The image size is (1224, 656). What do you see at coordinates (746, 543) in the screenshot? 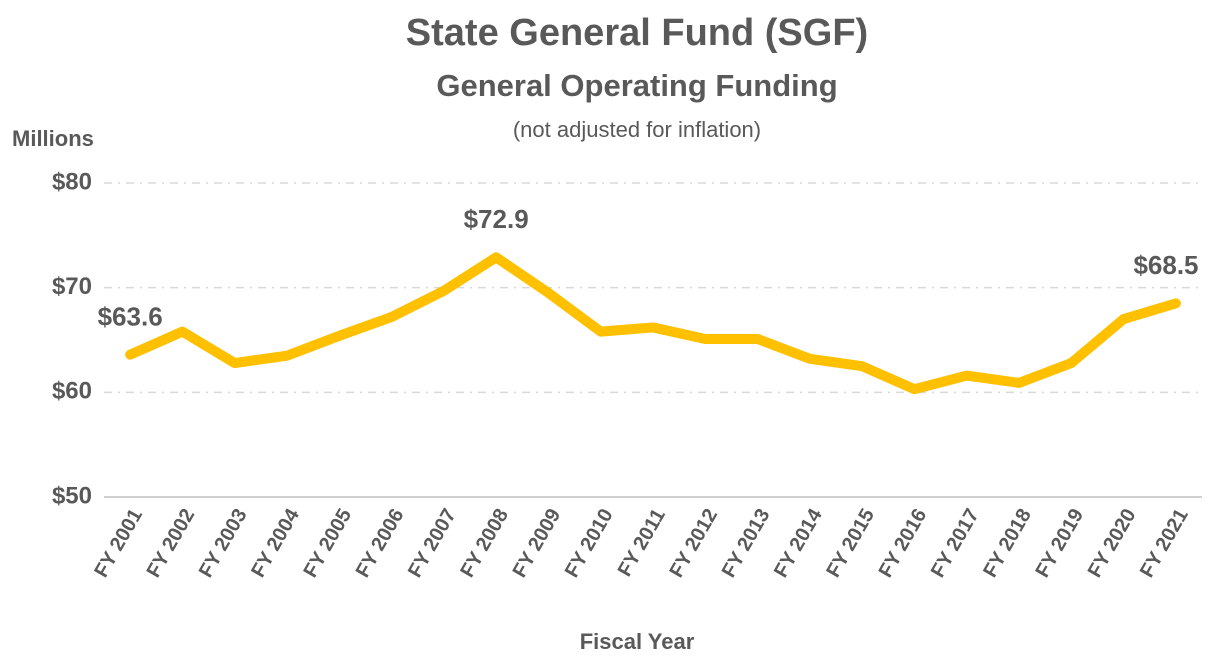
I see `x-tick-label: FY 2013` at bounding box center [746, 543].